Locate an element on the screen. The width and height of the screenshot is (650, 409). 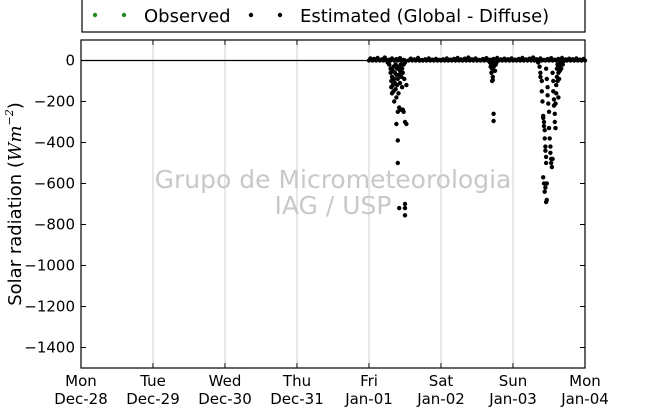
x-tick-label-day: Thu is located at coordinates (296, 381).